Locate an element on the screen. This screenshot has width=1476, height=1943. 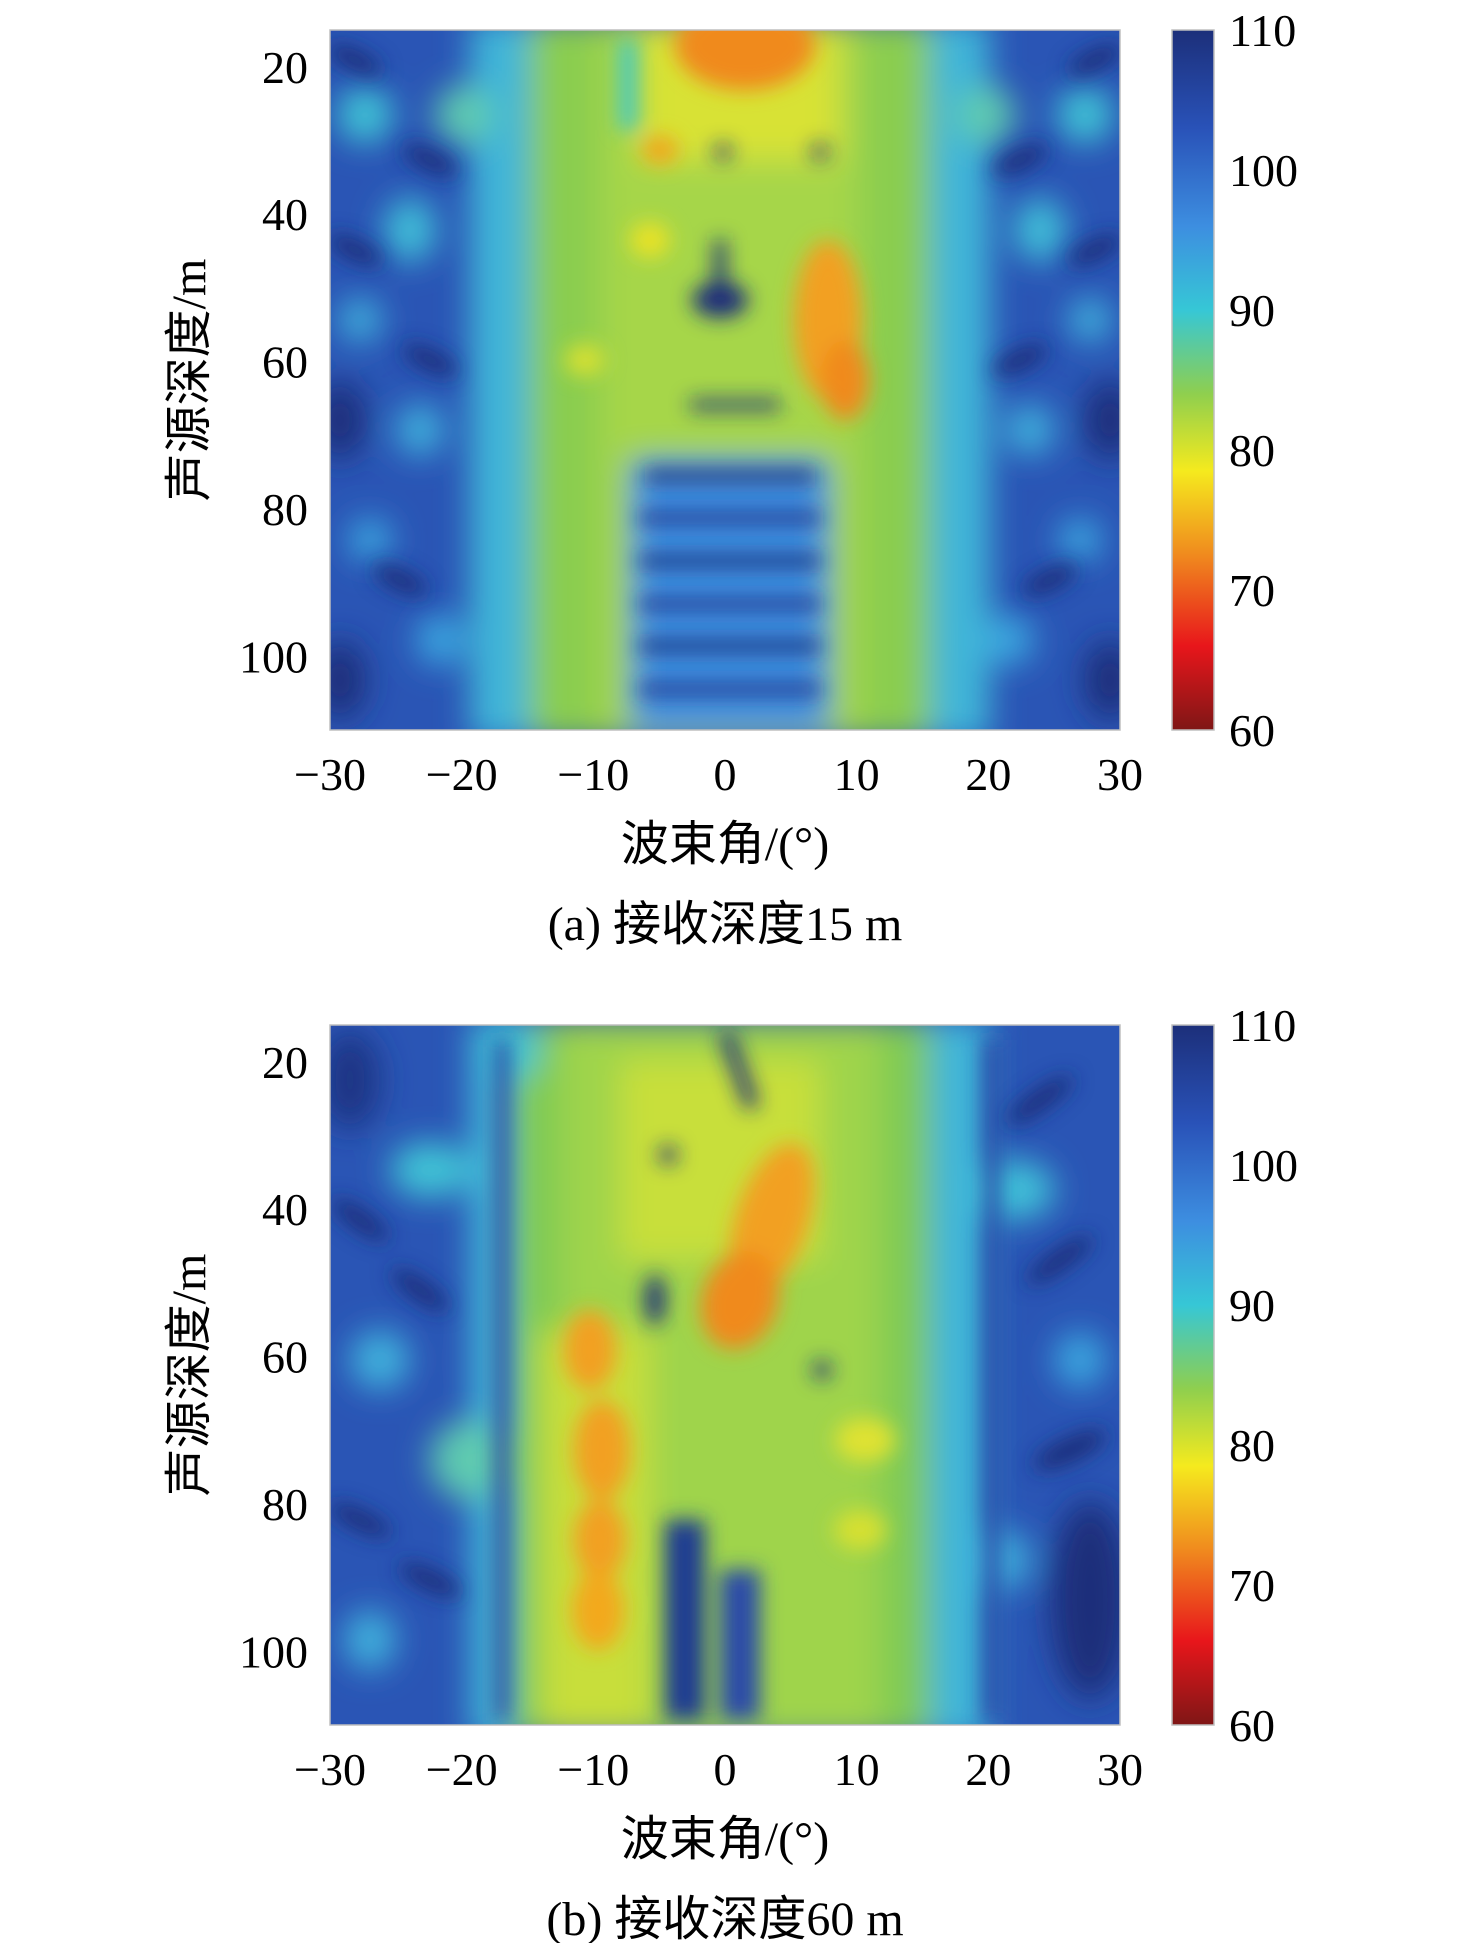
x-axis-b: −30 −20 −10 0 10 20 30 is located at coordinates (718, 1769).